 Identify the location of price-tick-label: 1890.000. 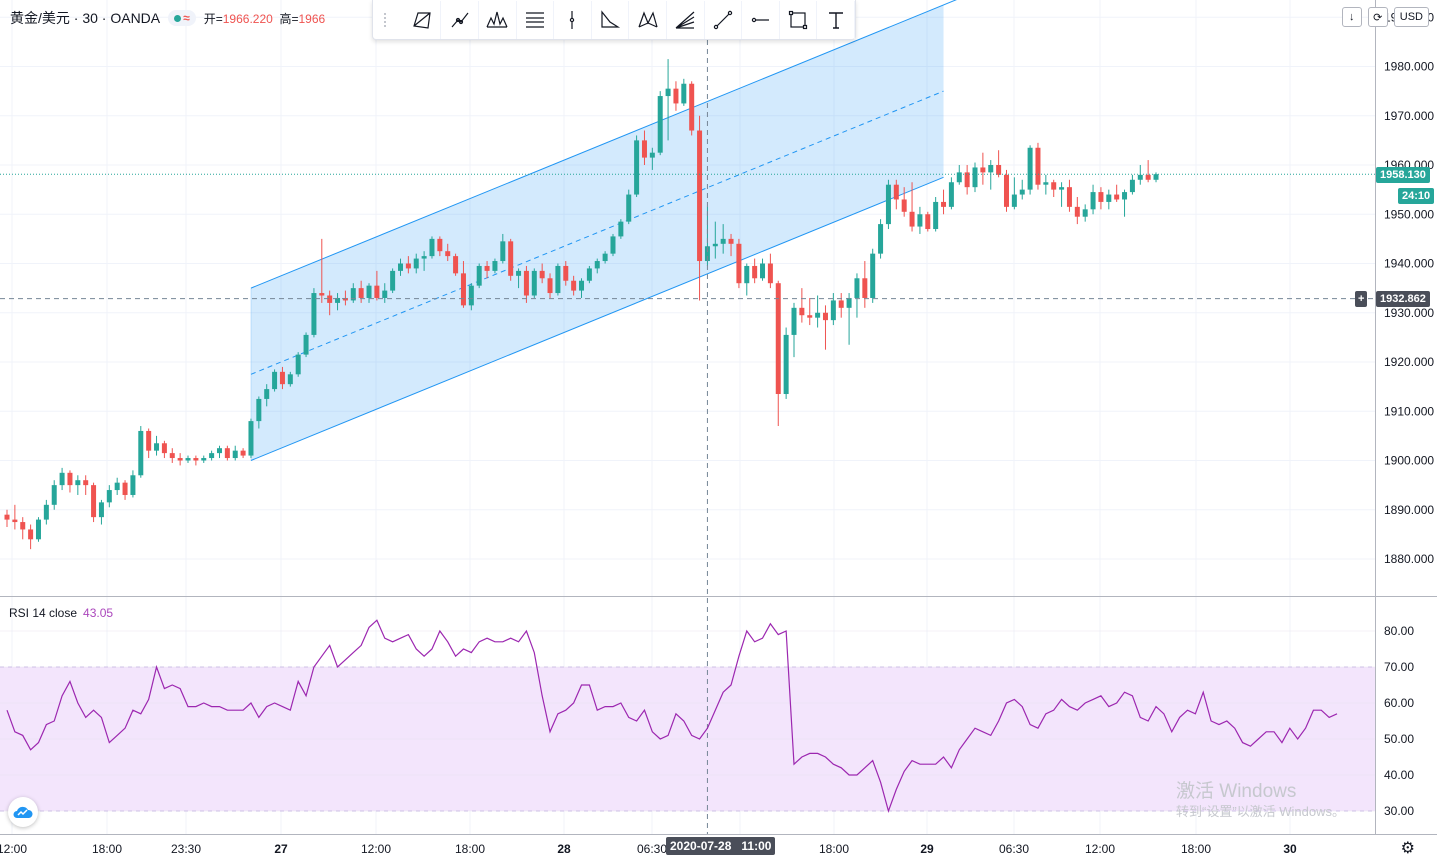
(1409, 510).